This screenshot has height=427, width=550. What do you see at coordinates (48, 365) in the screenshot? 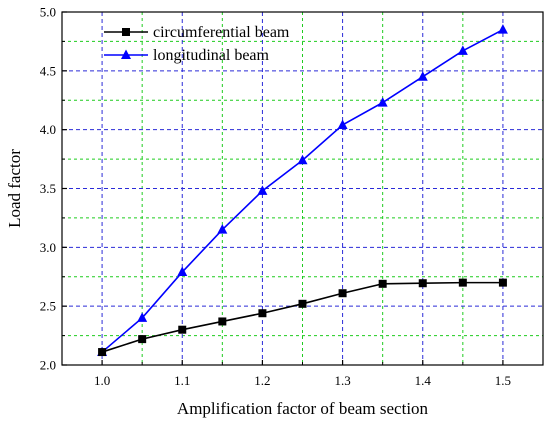
I see `y-tick-label: 2.0` at bounding box center [48, 365].